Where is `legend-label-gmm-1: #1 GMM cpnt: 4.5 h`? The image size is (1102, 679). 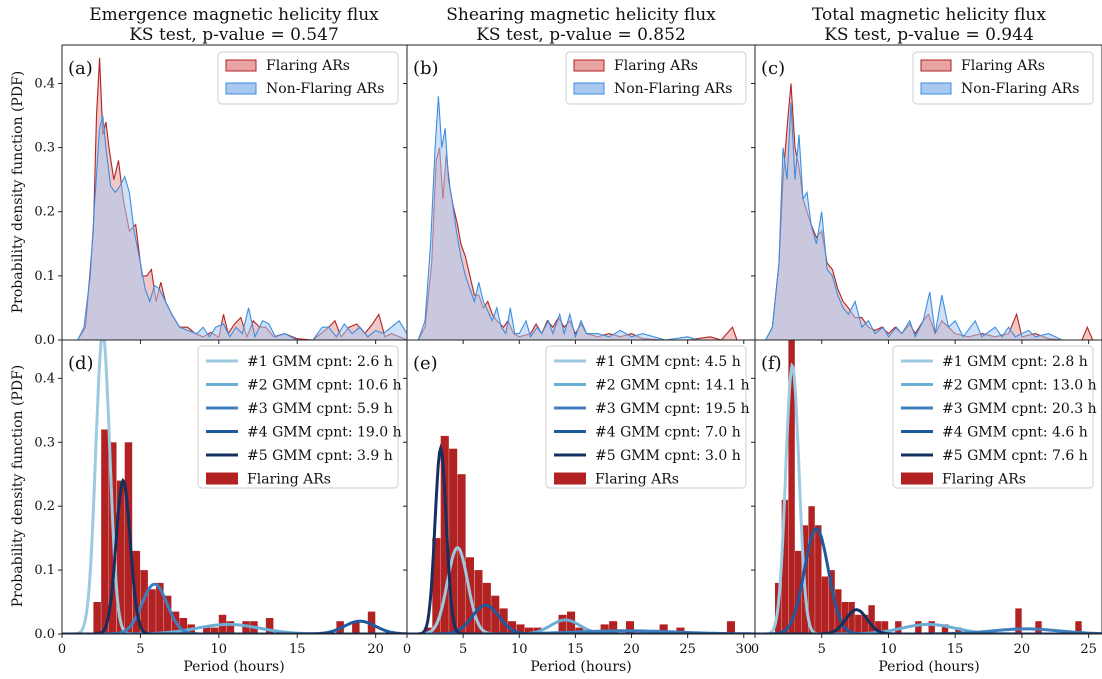
legend-label-gmm-1: #1 GMM cpnt: 4.5 h is located at coordinates (668, 362).